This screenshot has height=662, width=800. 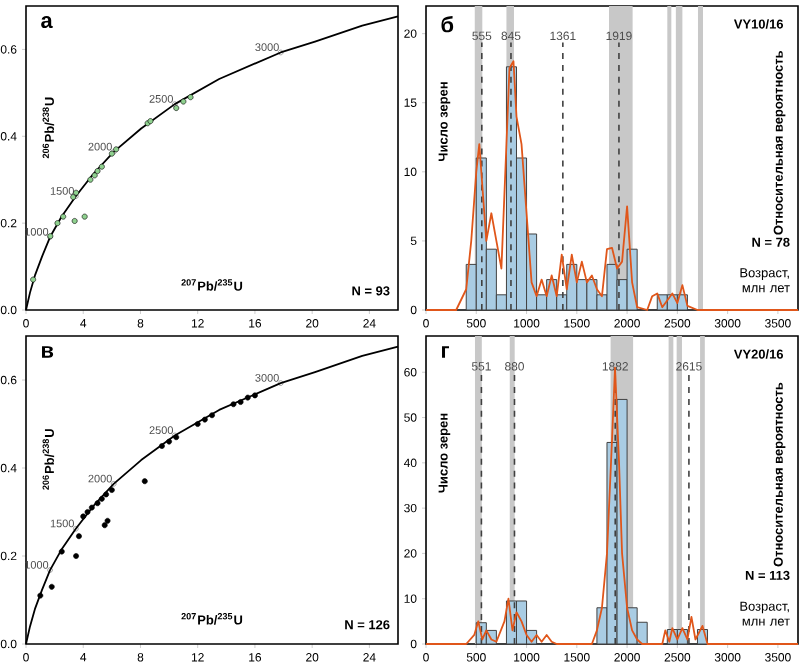 I want to click on chart-title: г, so click(x=446, y=352).